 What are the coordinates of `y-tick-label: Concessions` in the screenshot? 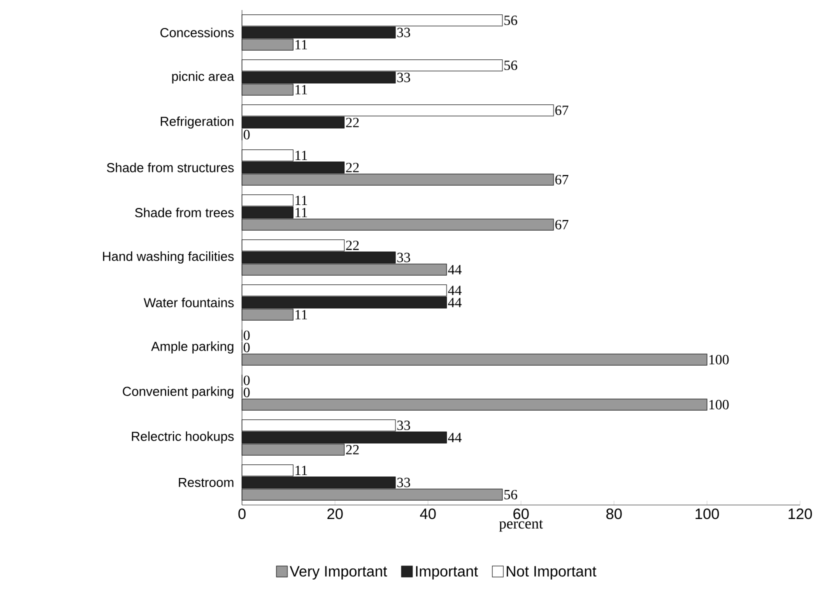 It's located at (197, 33).